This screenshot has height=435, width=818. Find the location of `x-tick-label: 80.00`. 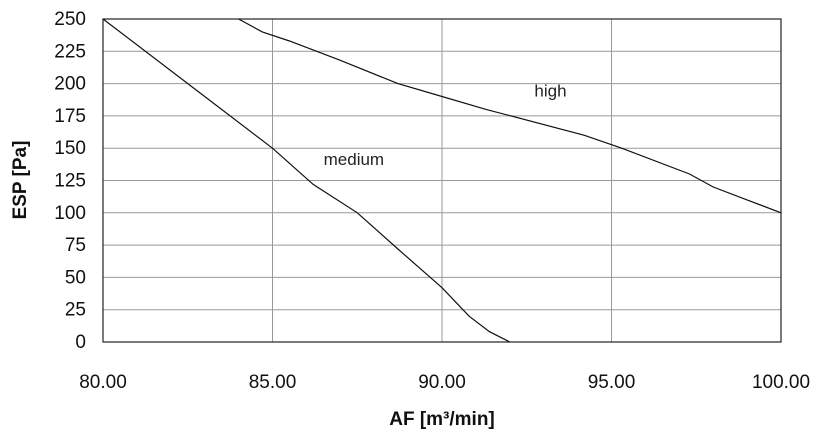

x-tick-label: 80.00 is located at coordinates (103, 382).